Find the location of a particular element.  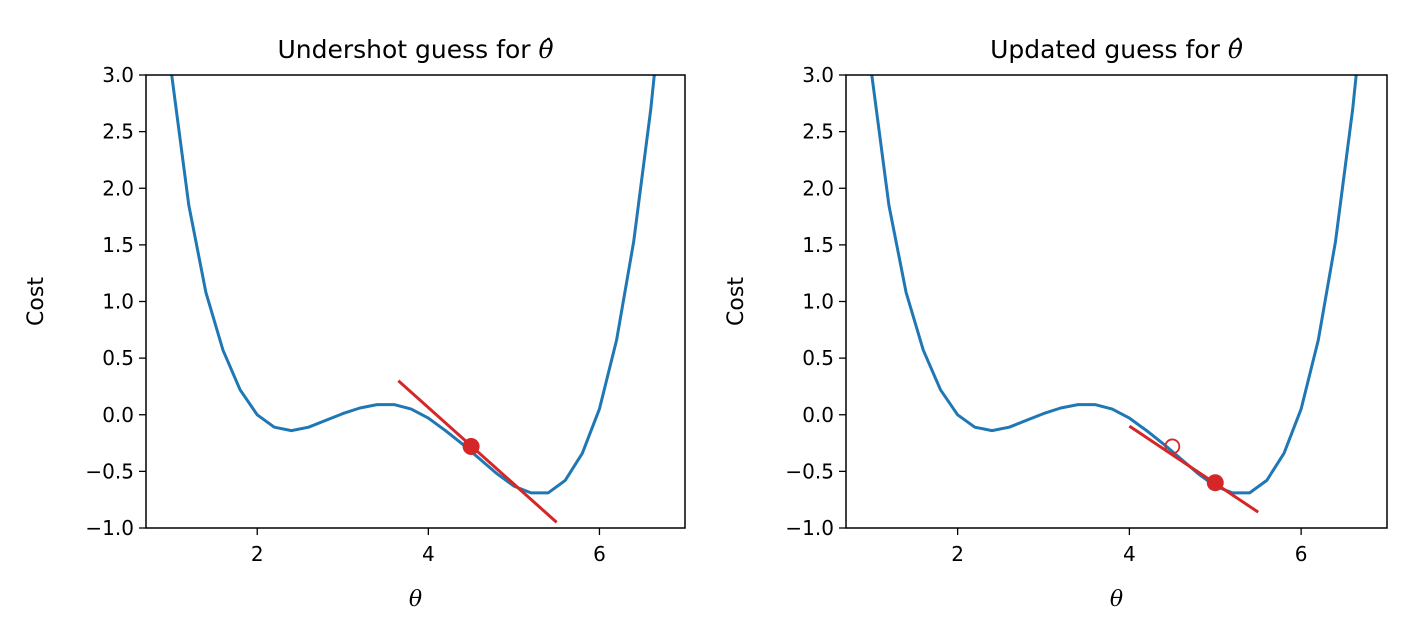

chart-title-text: Updated guess for is located at coordinates (1109, 49).